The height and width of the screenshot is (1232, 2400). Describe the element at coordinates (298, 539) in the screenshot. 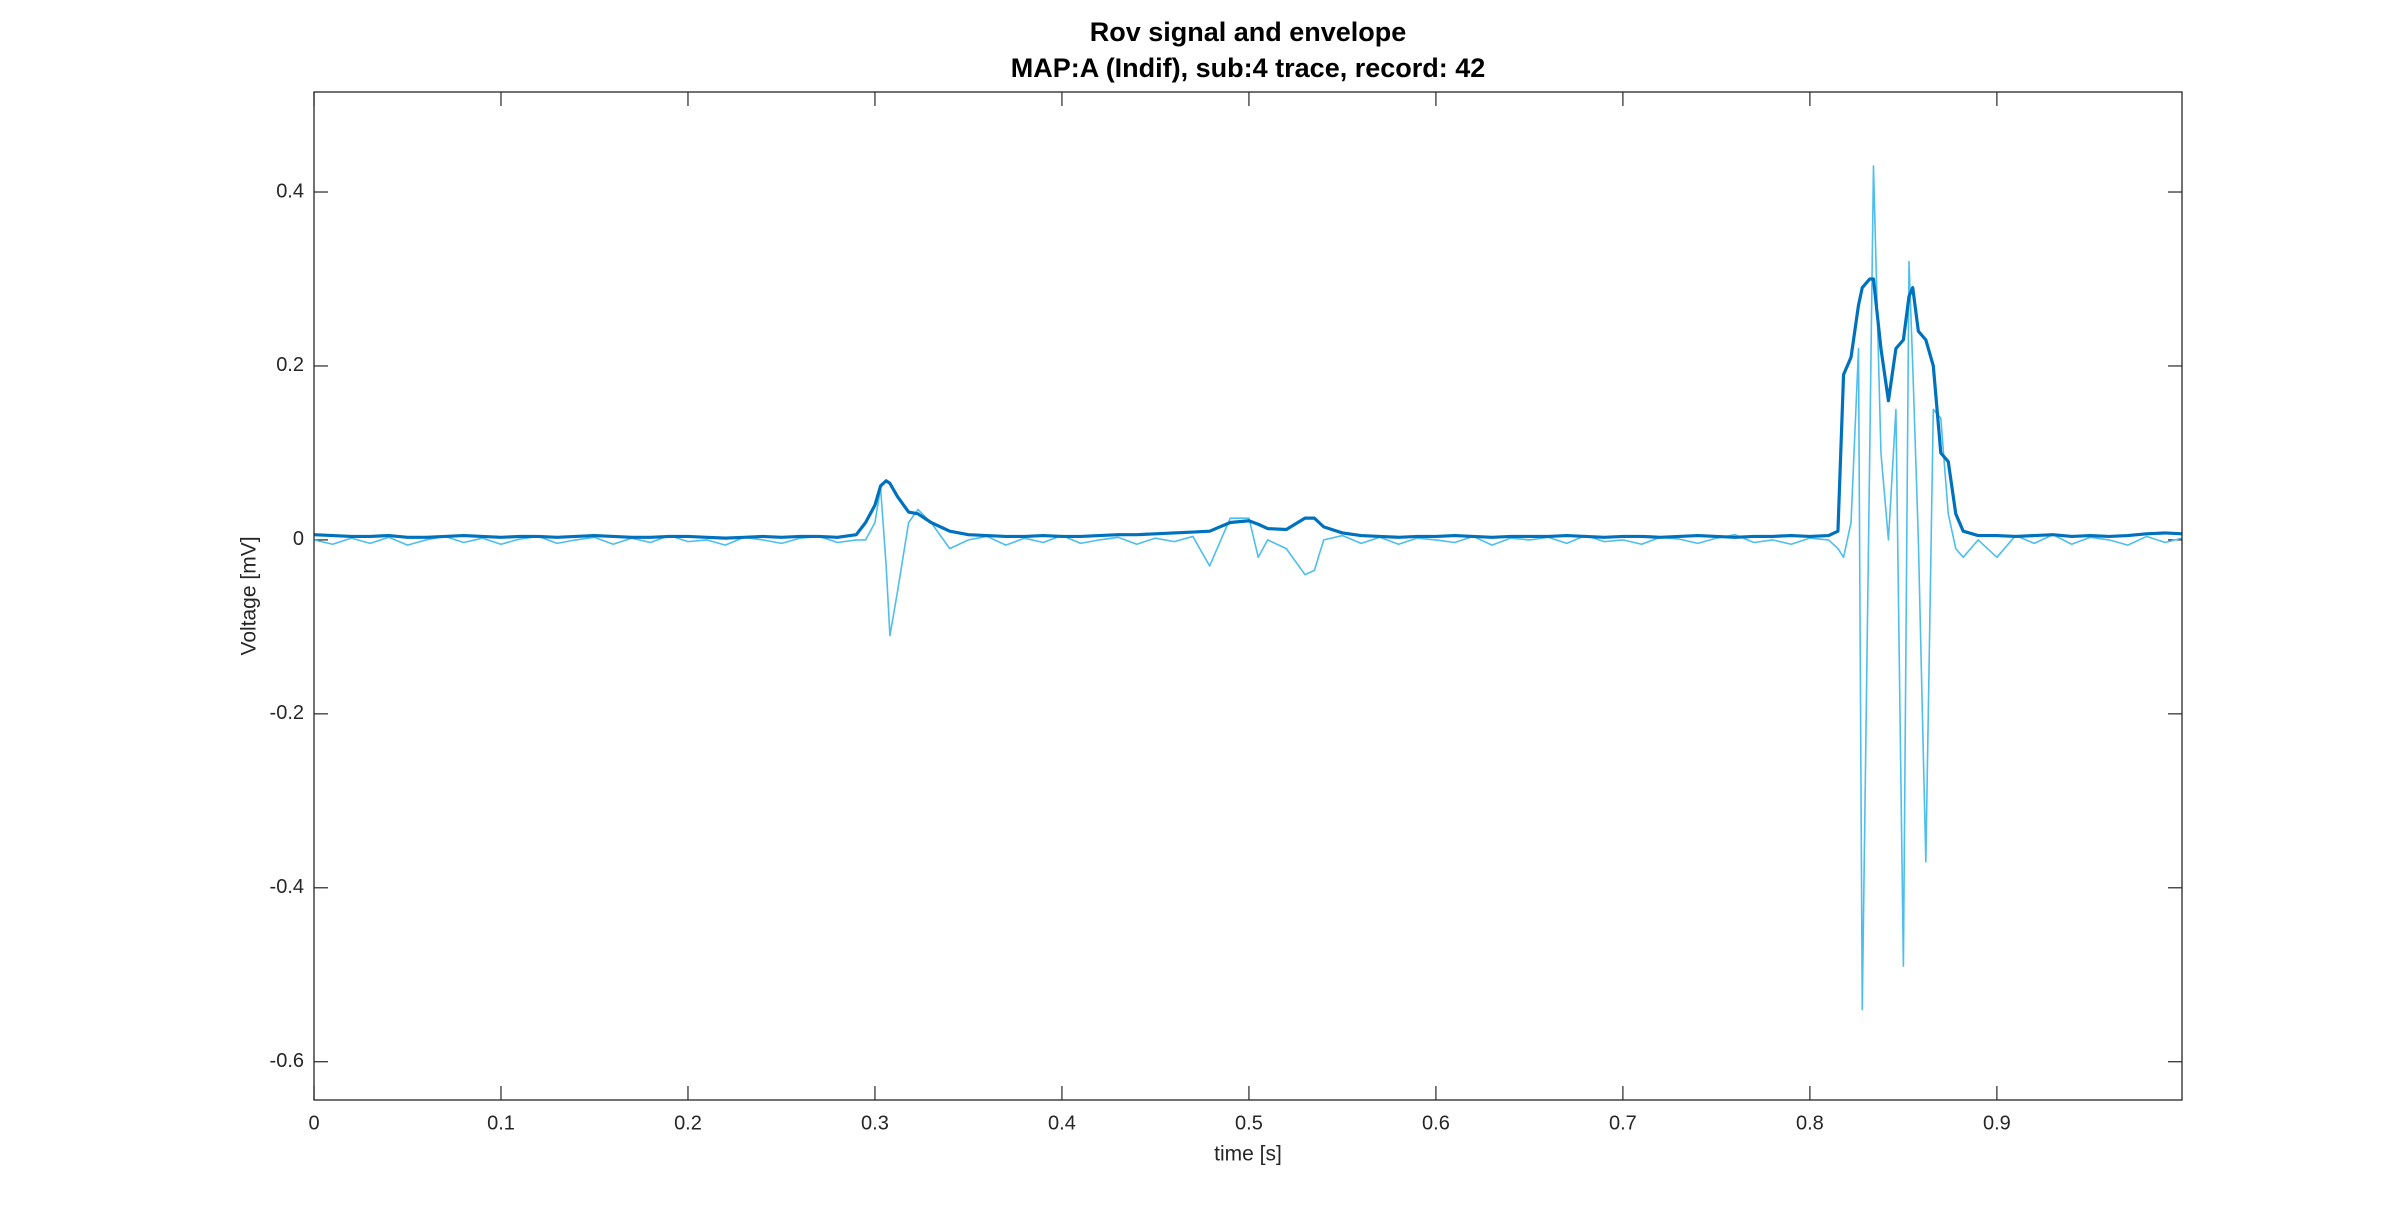

I see `y-tick-label: 0` at that location.